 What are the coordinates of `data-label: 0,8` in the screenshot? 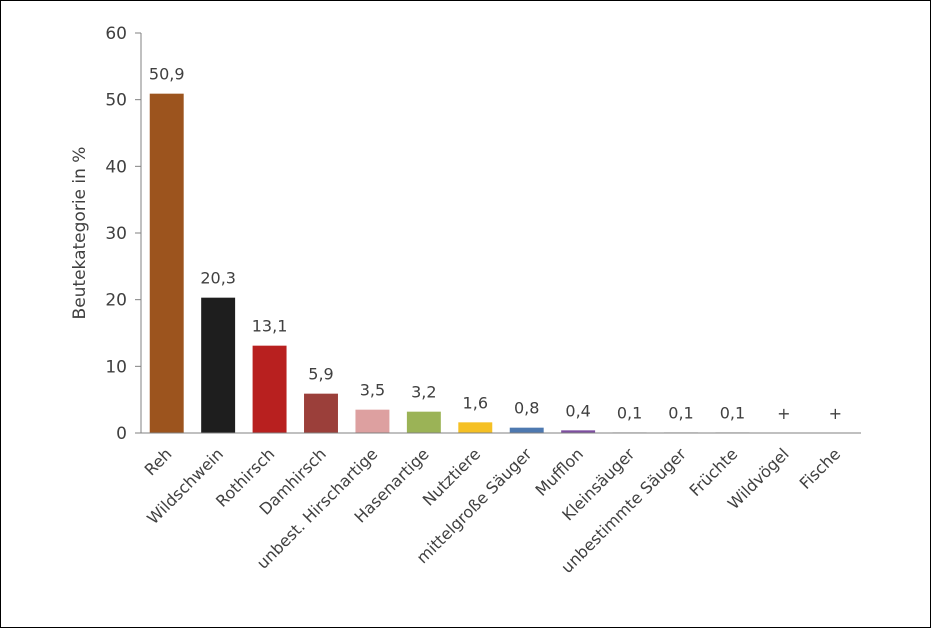 It's located at (526, 408).